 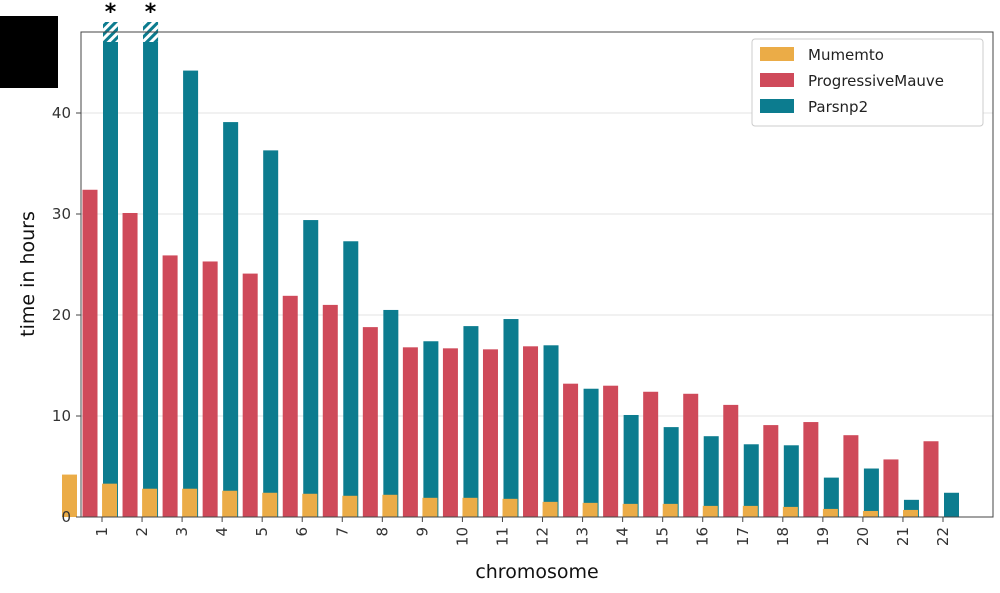 What do you see at coordinates (110, 500) in the screenshot?
I see `bar-mumemto-chr2` at bounding box center [110, 500].